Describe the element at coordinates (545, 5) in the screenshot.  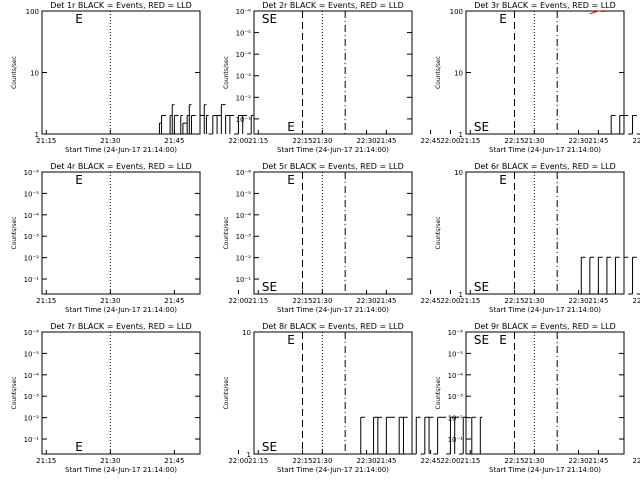
I see `panel-title: Det 3r BLACK = Events, RED = LLD` at that location.